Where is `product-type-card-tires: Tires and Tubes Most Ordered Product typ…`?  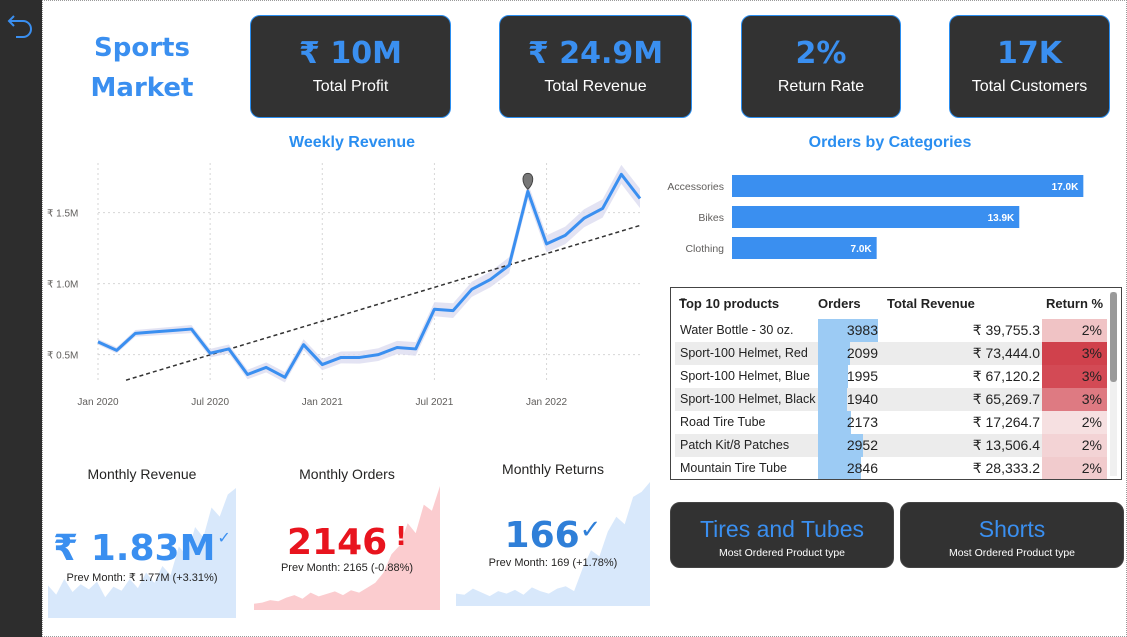 product-type-card-tires: Tires and Tubes Most Ordered Product typ… is located at coordinates (782, 535).